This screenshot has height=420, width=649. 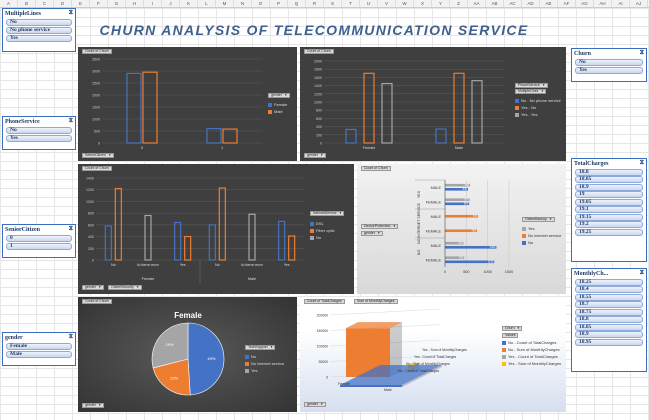 What do you see at coordinates (39, 349) in the screenshot?
I see `slicer-gender: gender ⧖ Female Male` at bounding box center [39, 349].